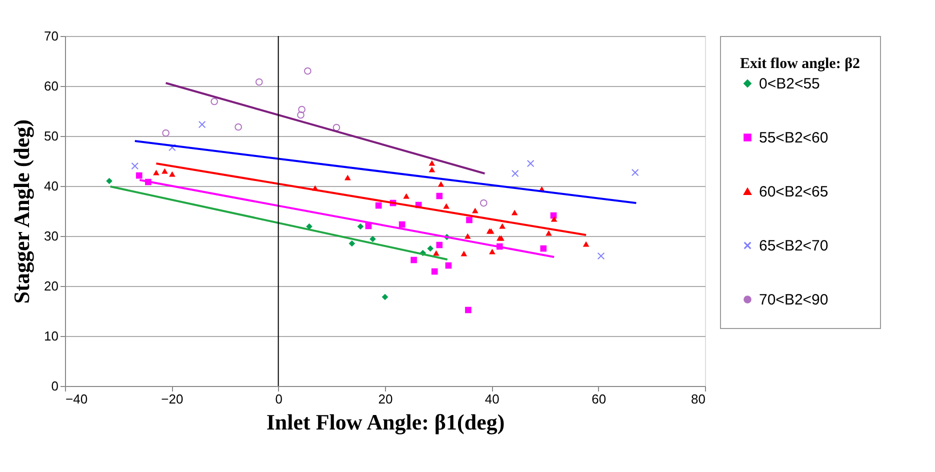  Describe the element at coordinates (793, 192) in the screenshot. I see `legend-label: 60<B2<65` at that location.